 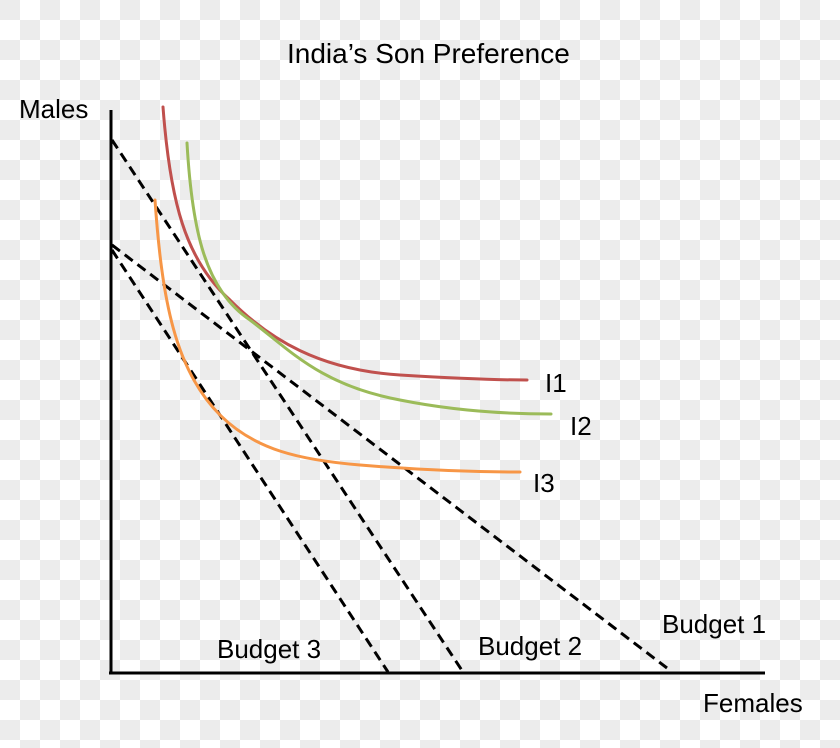 I want to click on curve-label-i1: I1, so click(x=556, y=383).